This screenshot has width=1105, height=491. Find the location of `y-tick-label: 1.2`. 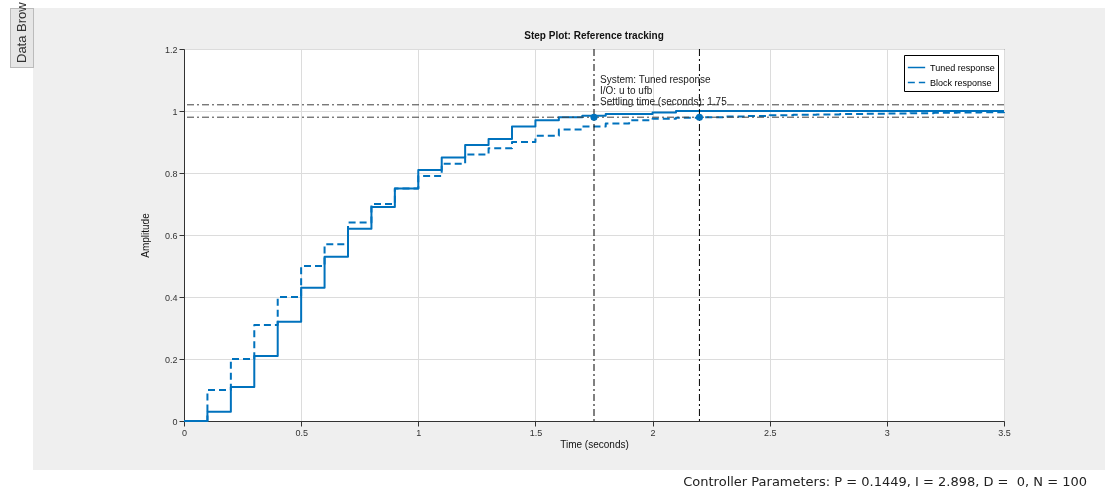

y-tick-label: 1.2 is located at coordinates (171, 49).